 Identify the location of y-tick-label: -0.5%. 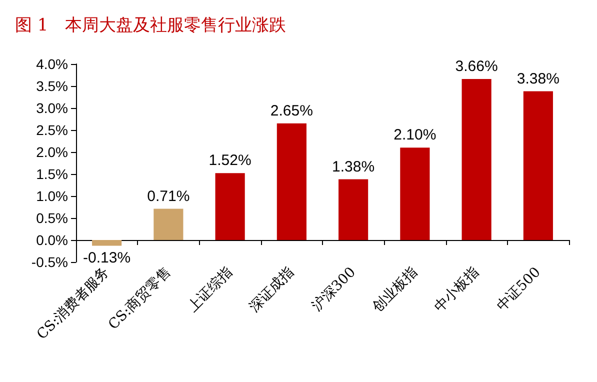
(49, 262).